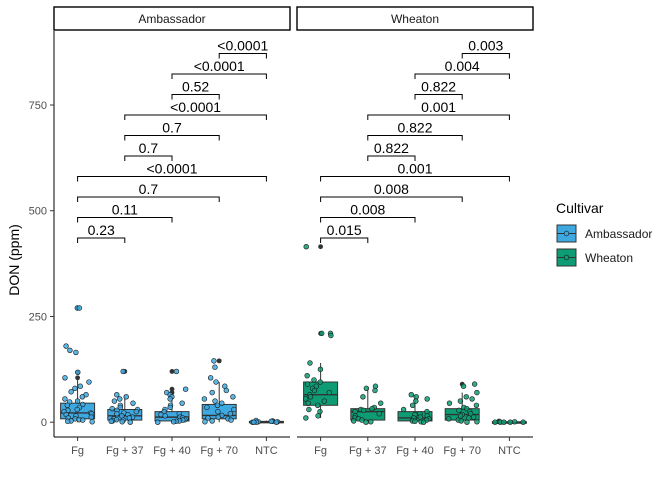 The width and height of the screenshot is (672, 480). What do you see at coordinates (368, 414) in the screenshot?
I see `box-body` at bounding box center [368, 414].